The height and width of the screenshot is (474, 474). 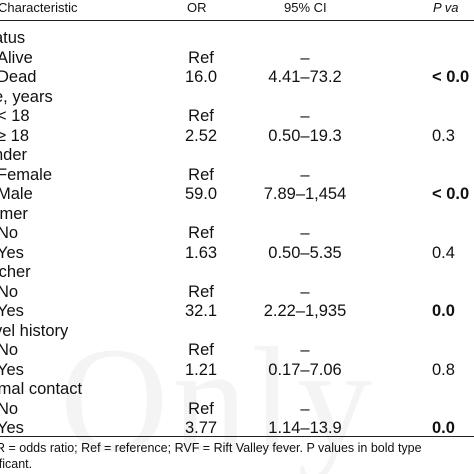 I want to click on row-level-label: Alive, so click(x=16, y=57).